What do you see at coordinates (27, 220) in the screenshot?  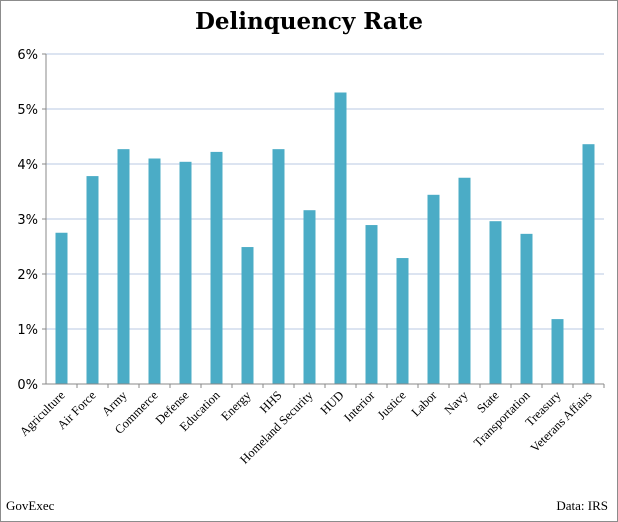 I see `y-tick-label: 3%` at bounding box center [27, 220].